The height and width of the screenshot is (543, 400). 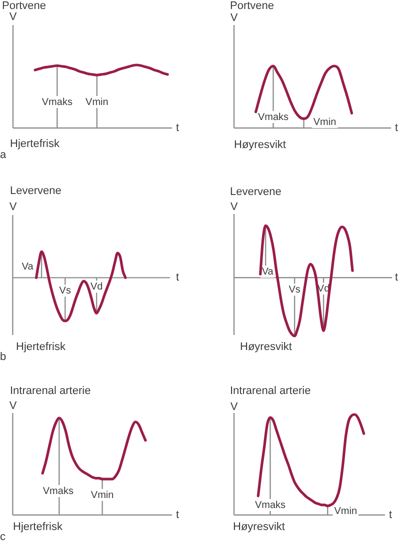 What do you see at coordinates (3, 357) in the screenshot?
I see `text: b` at bounding box center [3, 357].